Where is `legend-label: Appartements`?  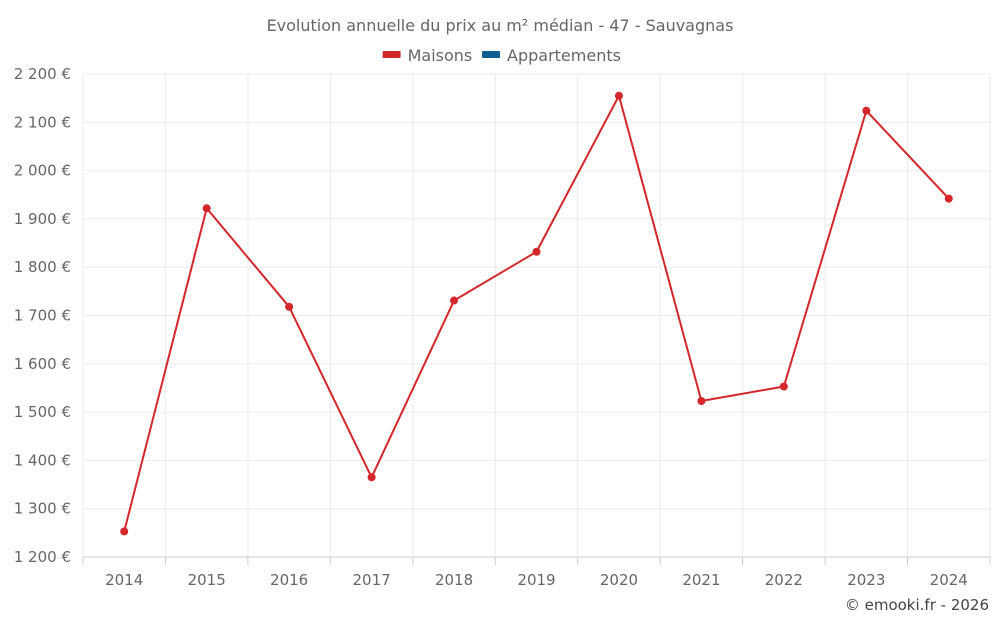
legend-label: Appartements is located at coordinates (564, 55).